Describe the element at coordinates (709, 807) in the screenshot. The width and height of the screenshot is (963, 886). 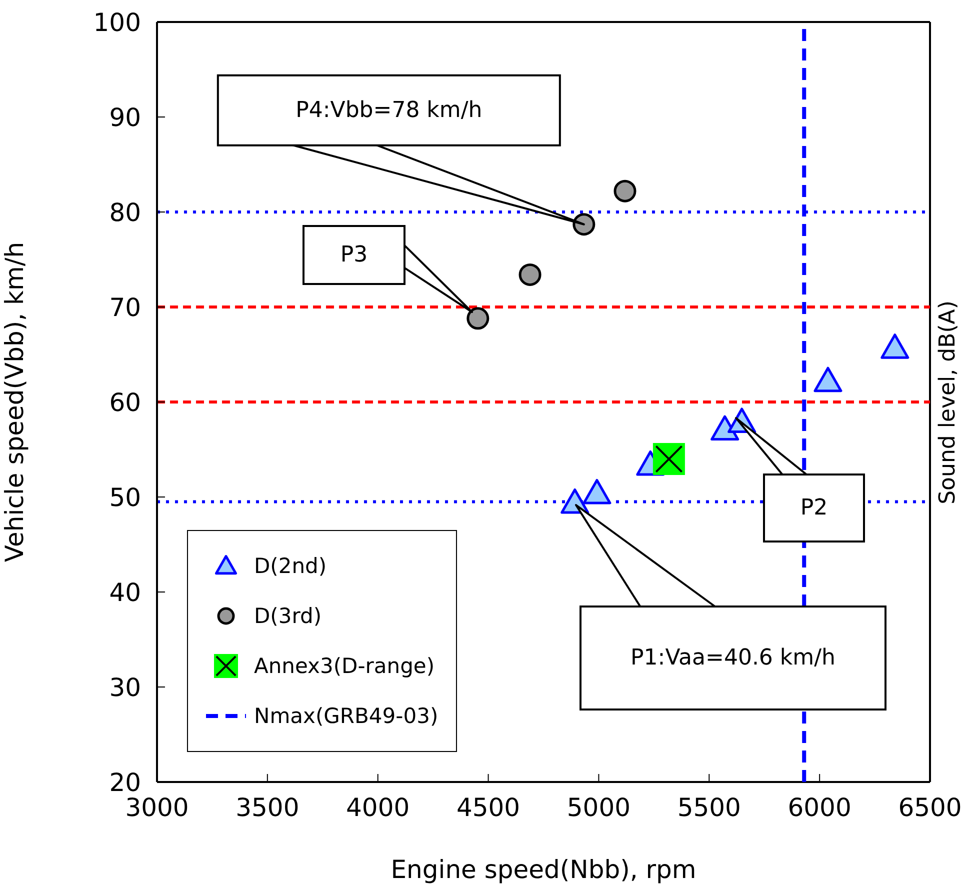
I see `x-tick-label: 5500` at that location.